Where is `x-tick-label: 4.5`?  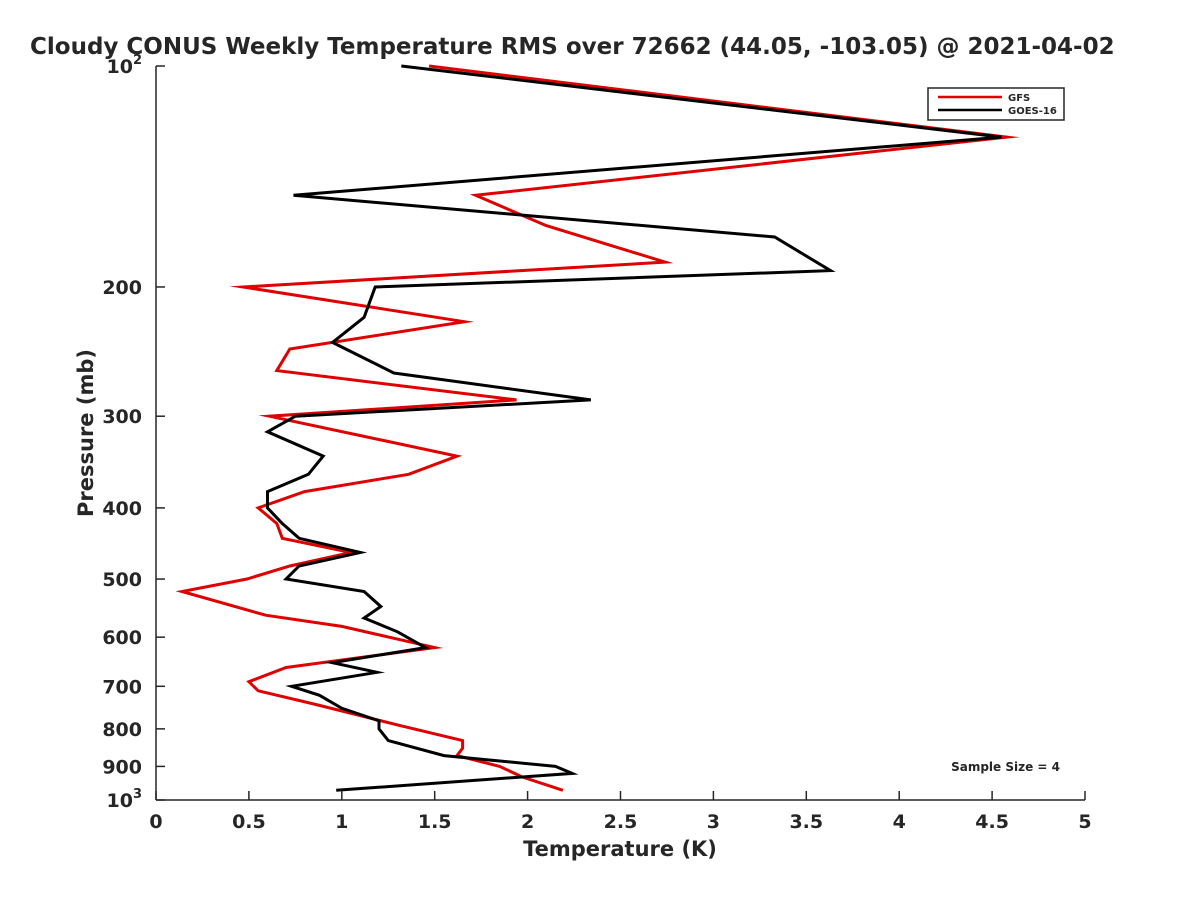
x-tick-label: 4.5 is located at coordinates (992, 822).